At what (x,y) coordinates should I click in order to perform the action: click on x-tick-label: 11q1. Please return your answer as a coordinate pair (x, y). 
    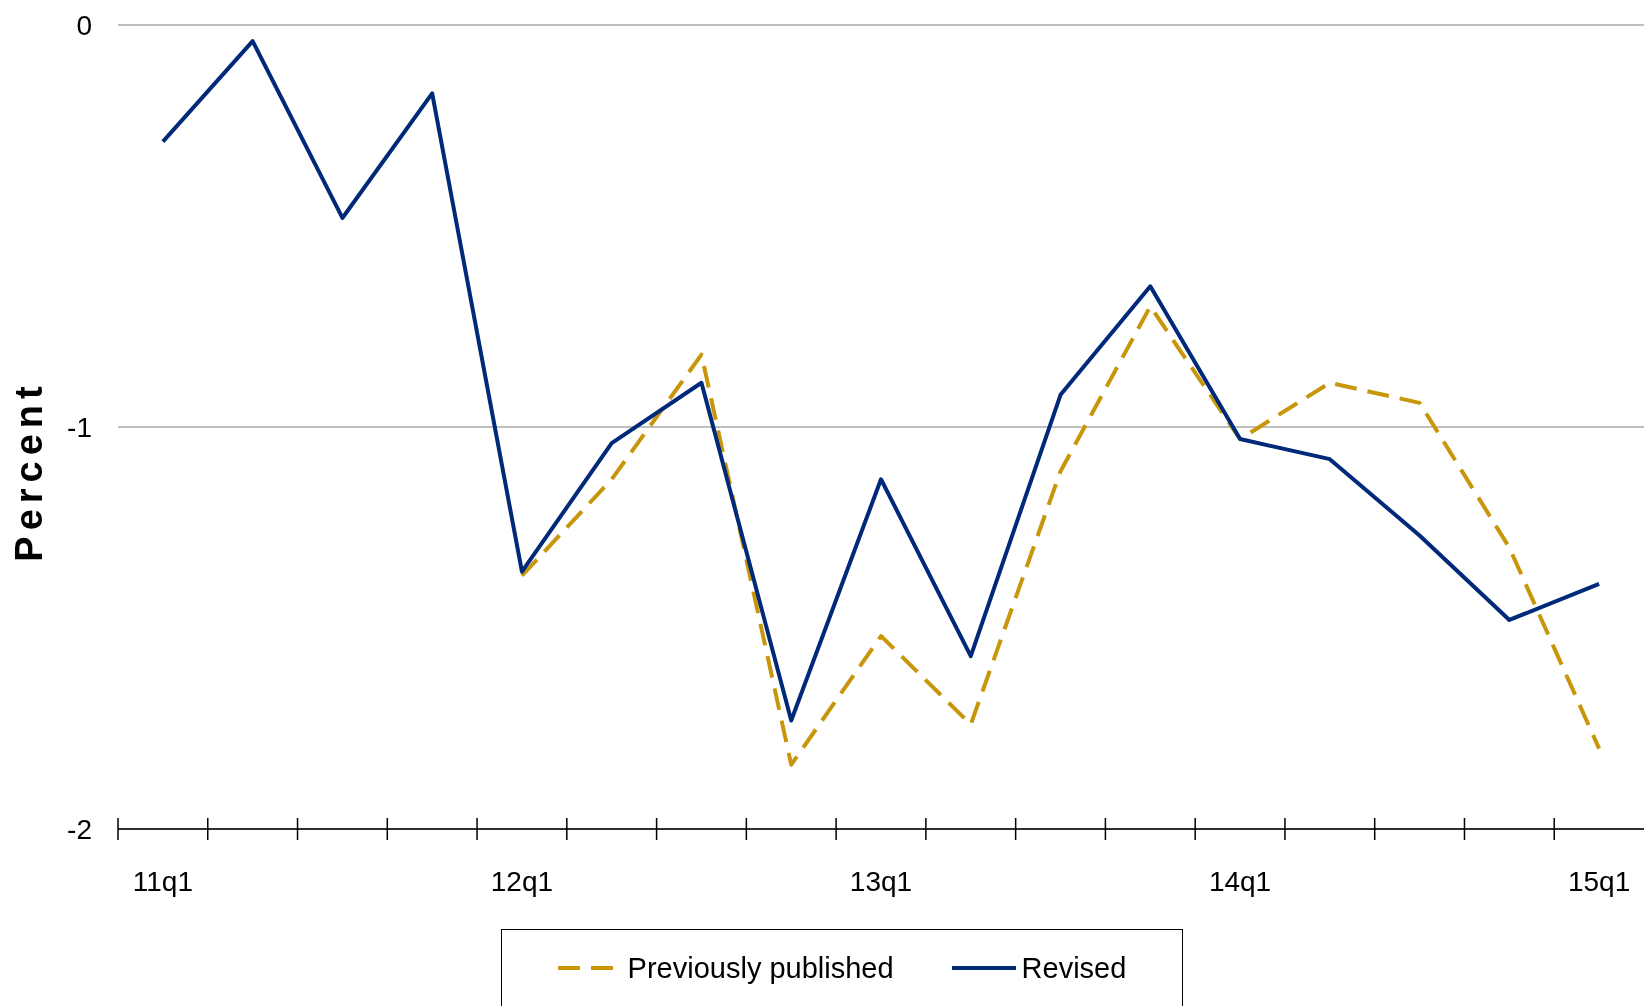
    Looking at the image, I should click on (162, 881).